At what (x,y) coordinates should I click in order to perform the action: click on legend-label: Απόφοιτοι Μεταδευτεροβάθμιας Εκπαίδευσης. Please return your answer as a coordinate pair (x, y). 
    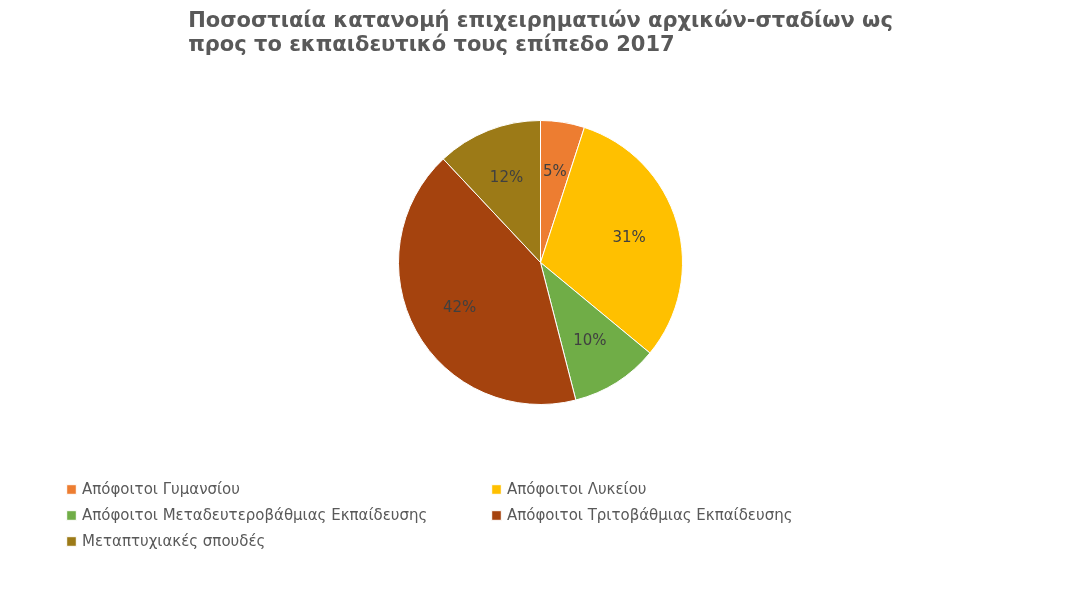
    Looking at the image, I should click on (255, 515).